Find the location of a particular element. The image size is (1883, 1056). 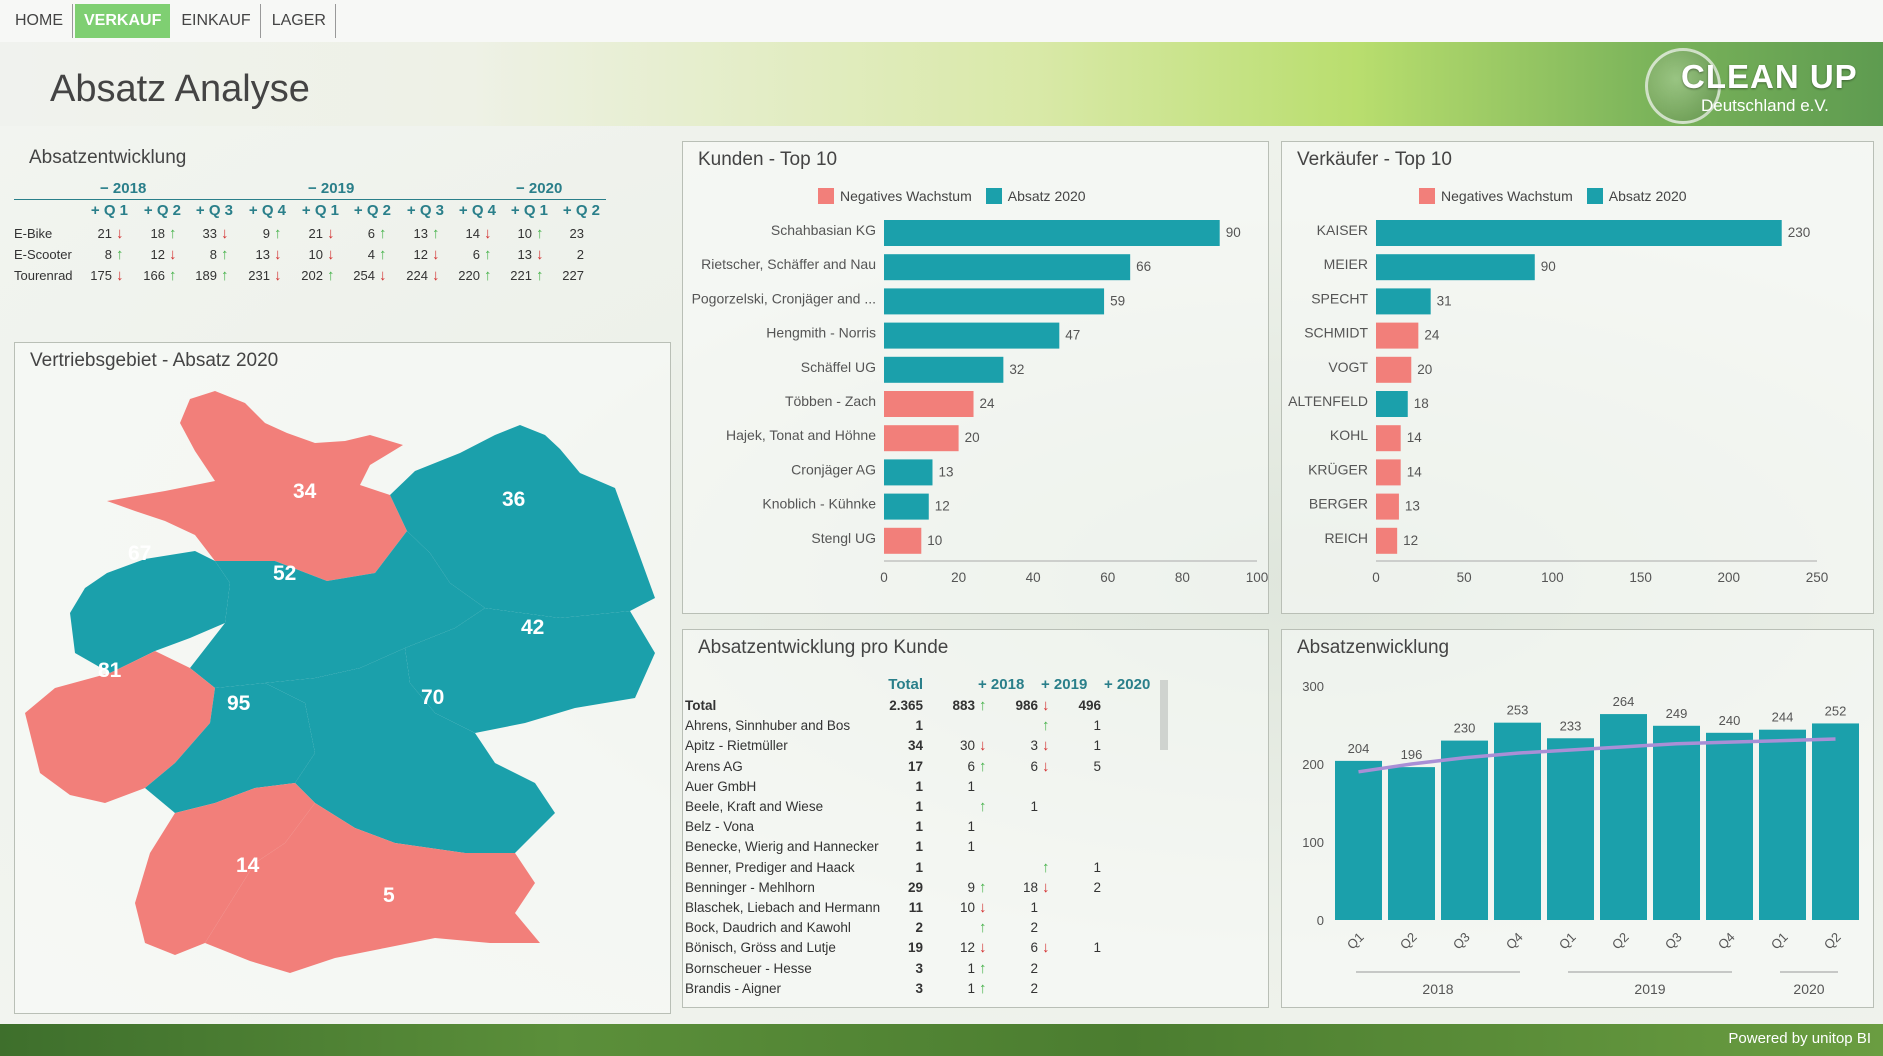

customer-name: Blaschek, Liebach and Hermann is located at coordinates (783, 907).